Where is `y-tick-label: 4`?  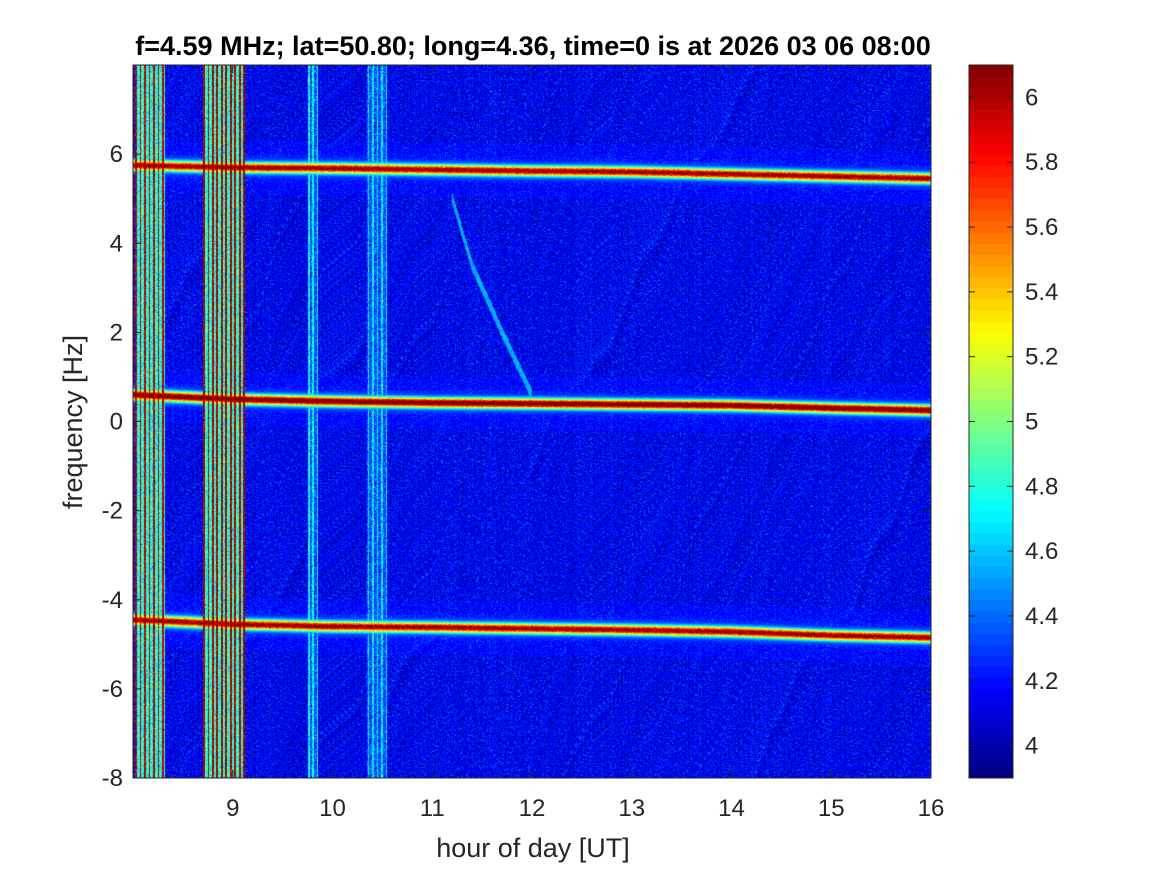 y-tick-label: 4 is located at coordinates (116, 243).